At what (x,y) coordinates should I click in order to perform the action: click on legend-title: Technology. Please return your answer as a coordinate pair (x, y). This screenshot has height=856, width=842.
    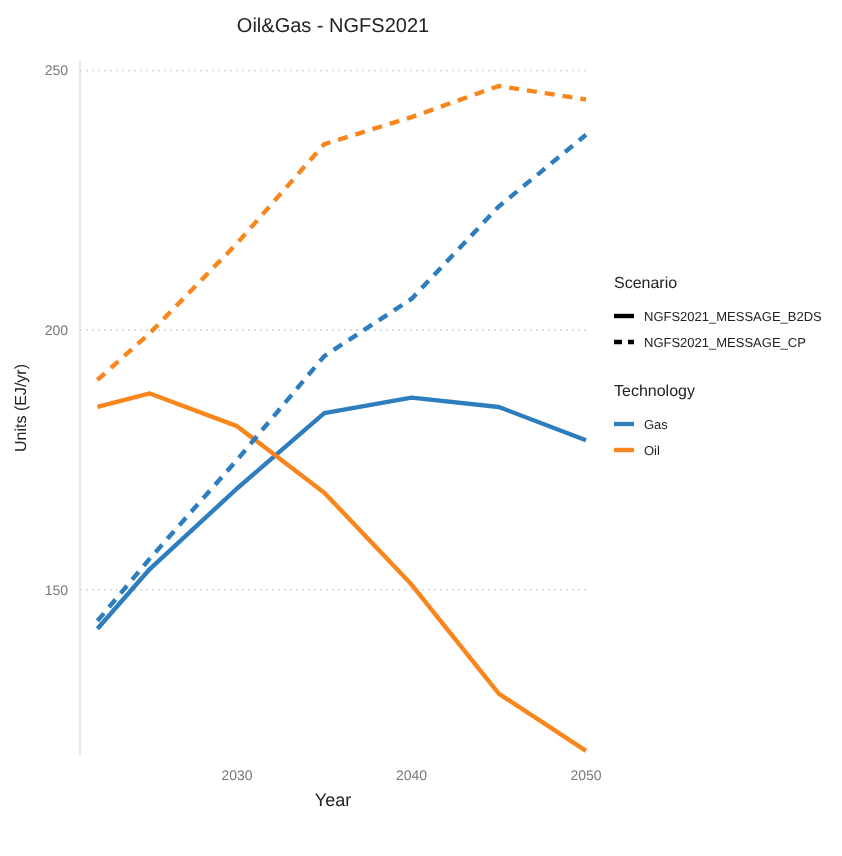
    Looking at the image, I should click on (654, 391).